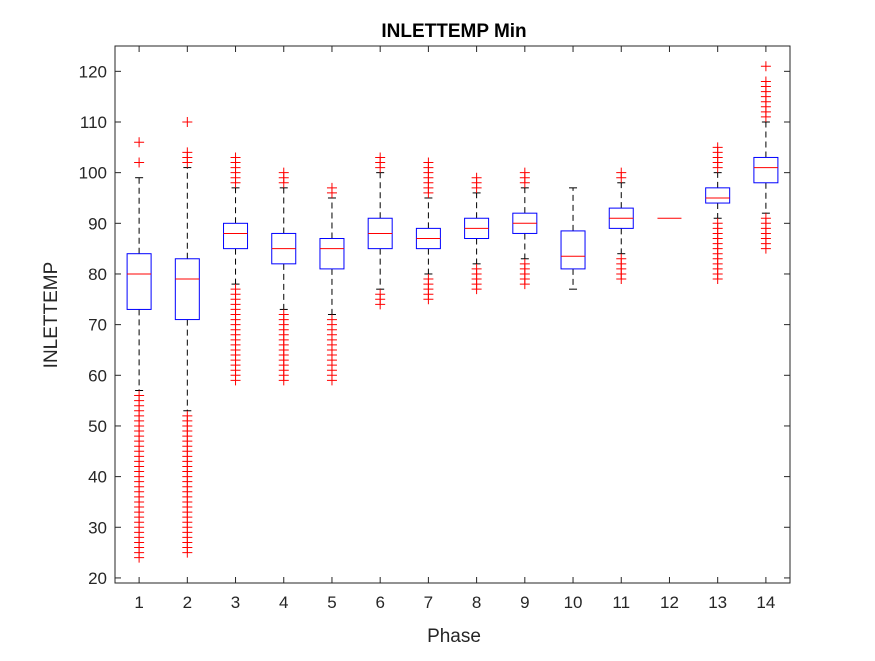 This screenshot has width=875, height=661. I want to click on x-tick-label: 2, so click(187, 602).